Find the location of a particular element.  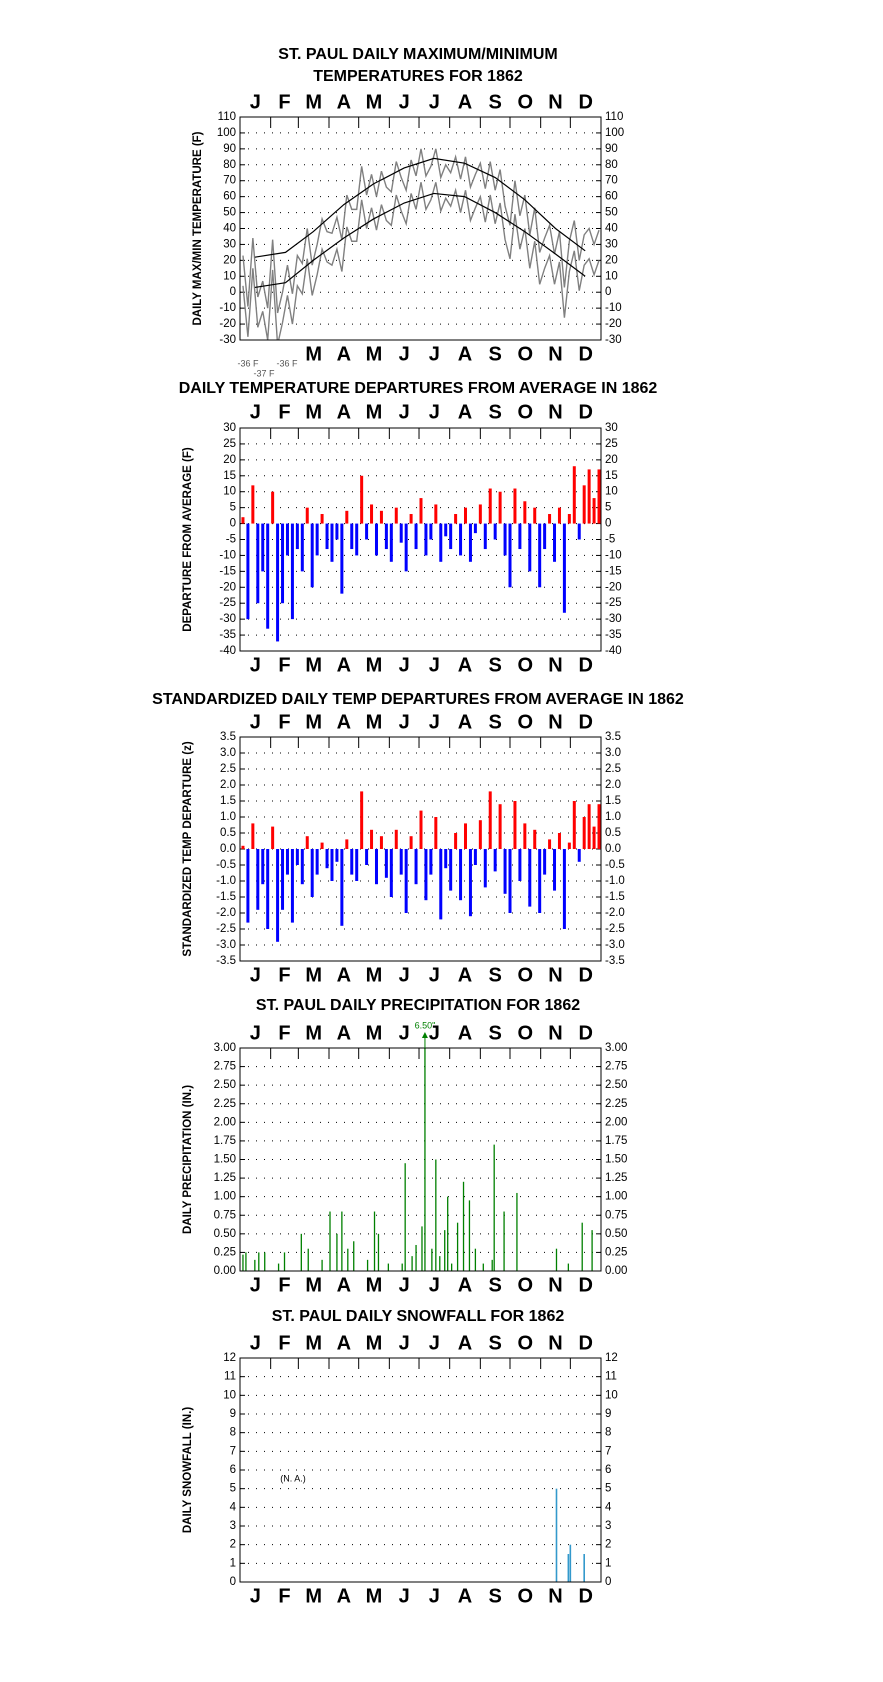

y-tick-label-right: -20 is located at coordinates (613, 587).